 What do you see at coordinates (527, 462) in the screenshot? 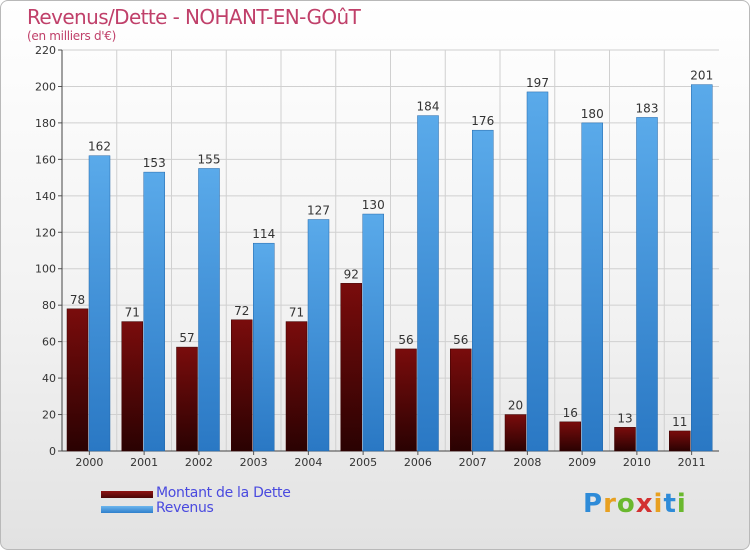
I see `x-tick-label: 2008` at bounding box center [527, 462].